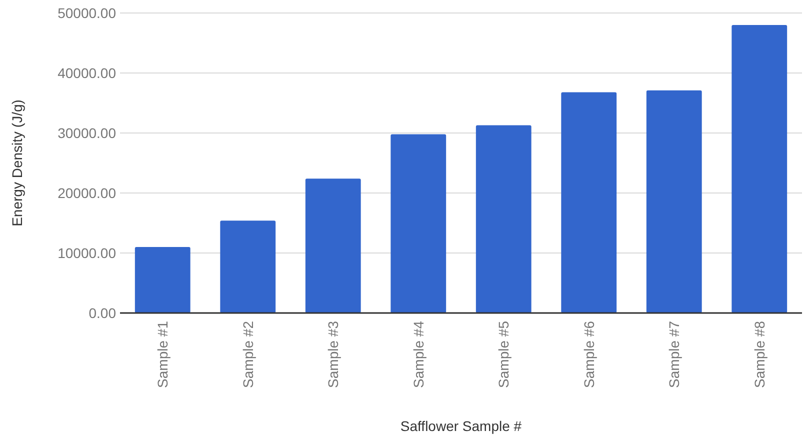 The image size is (804, 441). Describe the element at coordinates (333, 354) in the screenshot. I see `x-tick-label: Sample #3` at that location.